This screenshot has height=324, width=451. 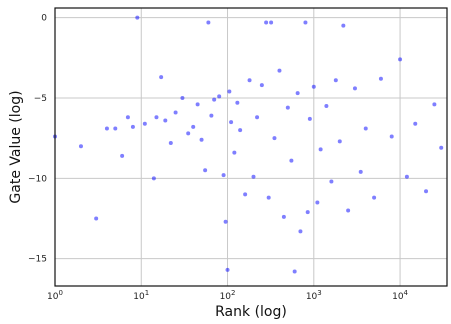 What do you see at coordinates (400, 295) in the screenshot?
I see `x-tick-label: 10⁴` at bounding box center [400, 295].